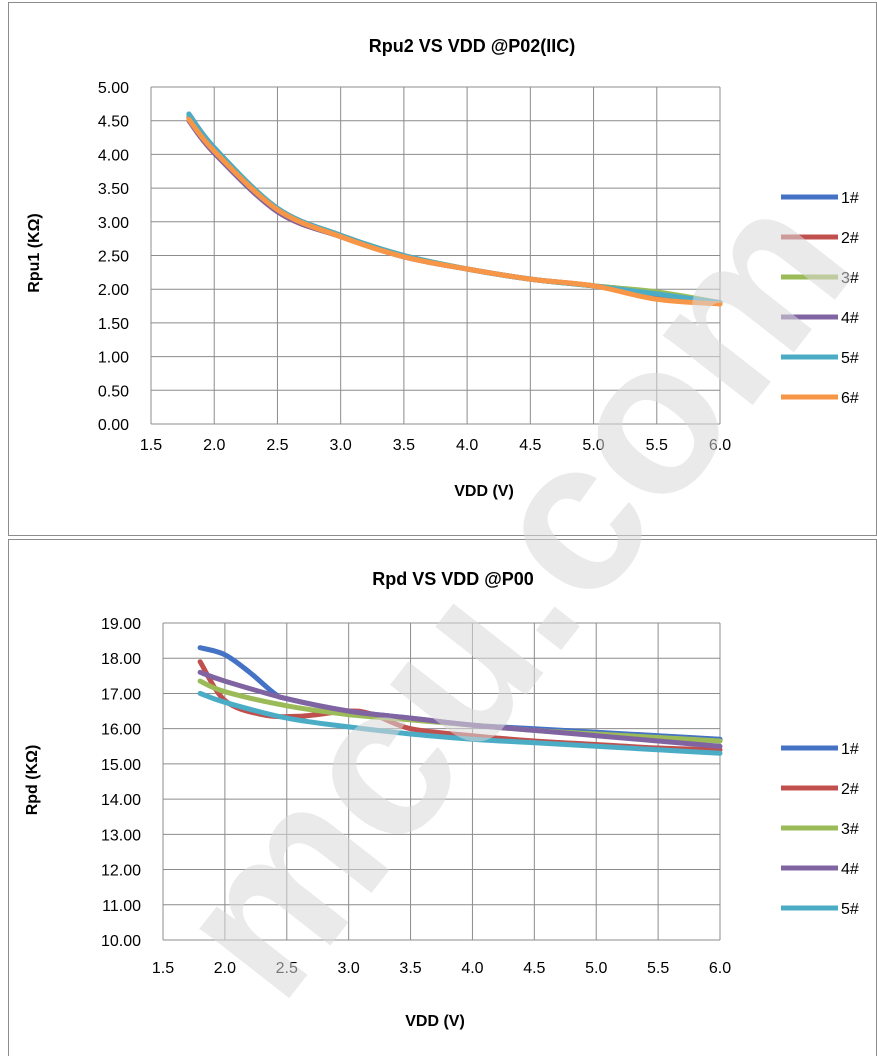 This screenshot has height=1057, width=877. What do you see at coordinates (121, 730) in the screenshot?
I see `y-tick-label: 16.00` at bounding box center [121, 730].